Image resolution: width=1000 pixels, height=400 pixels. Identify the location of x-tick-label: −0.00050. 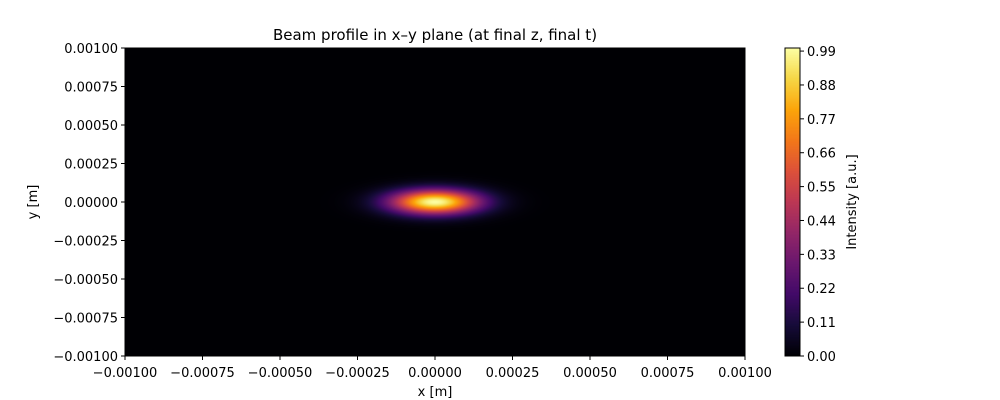
(280, 373).